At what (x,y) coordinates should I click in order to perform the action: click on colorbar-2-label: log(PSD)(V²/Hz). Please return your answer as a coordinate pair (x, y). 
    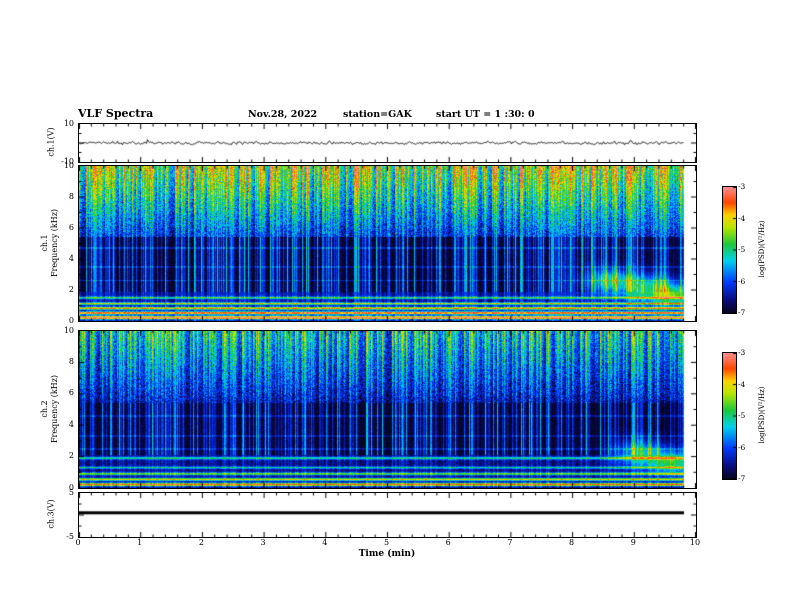
    Looking at the image, I should click on (762, 415).